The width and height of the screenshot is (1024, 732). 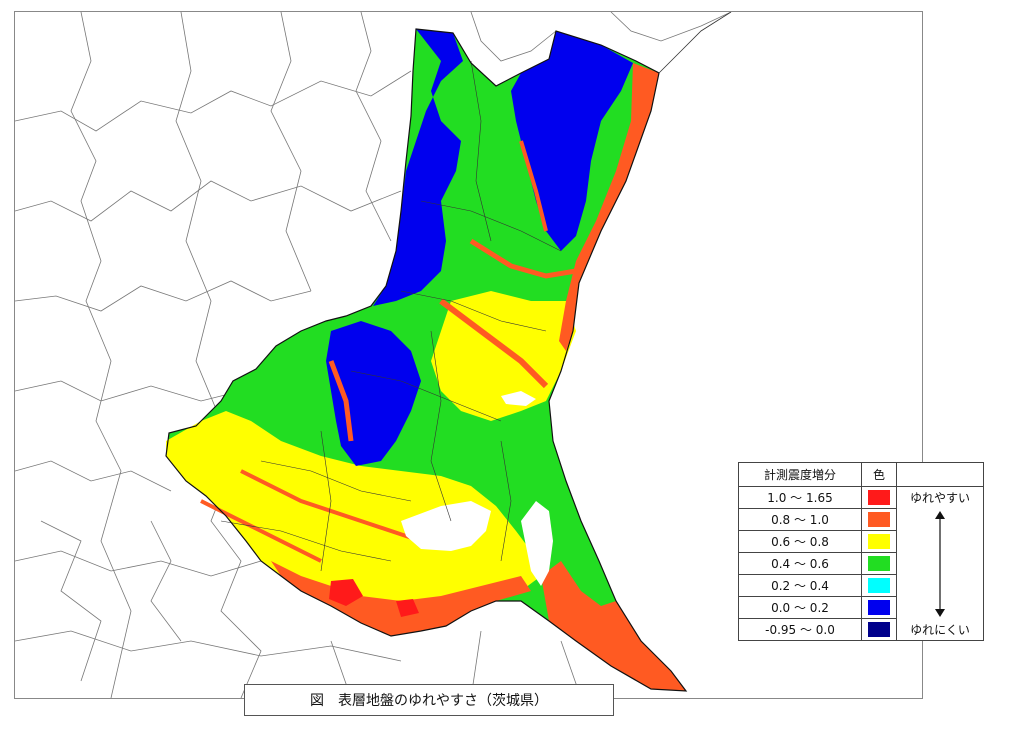 I want to click on legend-row: -0.95 〜 0.0, so click(x=861, y=629).